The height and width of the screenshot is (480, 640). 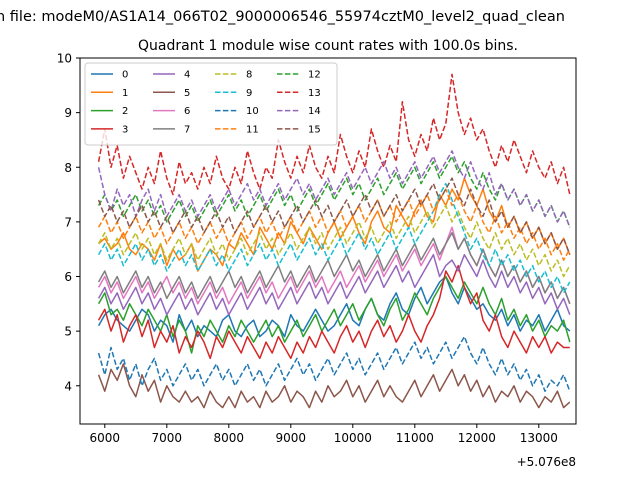 I want to click on x-axis-ticks: 6000 7000 8000 9000 10000 11000 12000 13000, so click(x=324, y=434).